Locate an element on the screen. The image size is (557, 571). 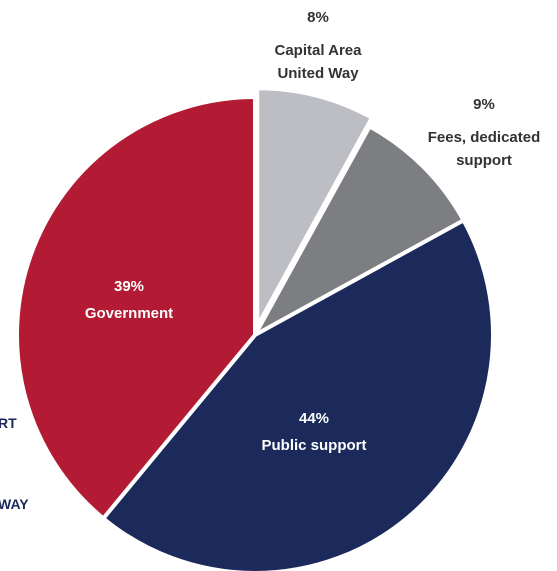
slice-percent-government: 39% is located at coordinates (129, 286).